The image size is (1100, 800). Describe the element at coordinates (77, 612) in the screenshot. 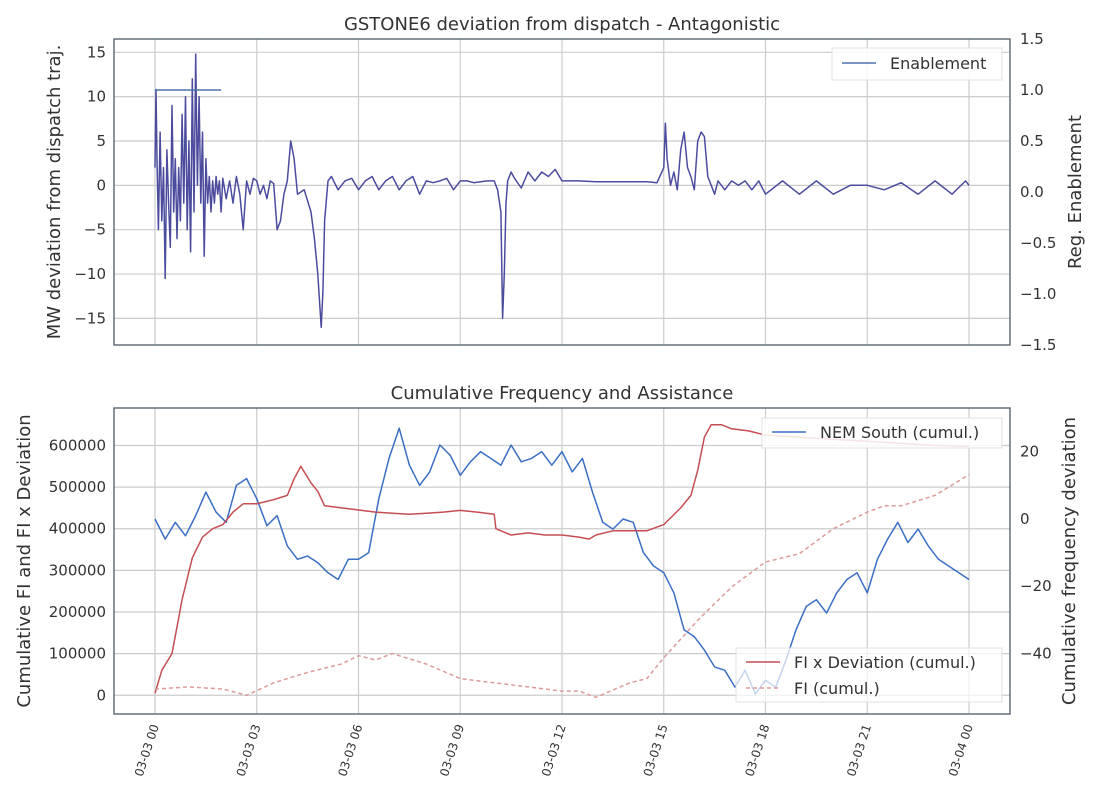

I see `bottom-left-tick-label: 200000` at that location.